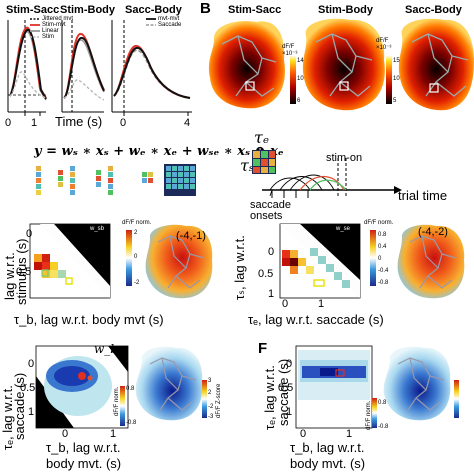  Describe the element at coordinates (290, 54) in the screenshot. I see `cbar-b1-scale: ×10⁻³` at that location.